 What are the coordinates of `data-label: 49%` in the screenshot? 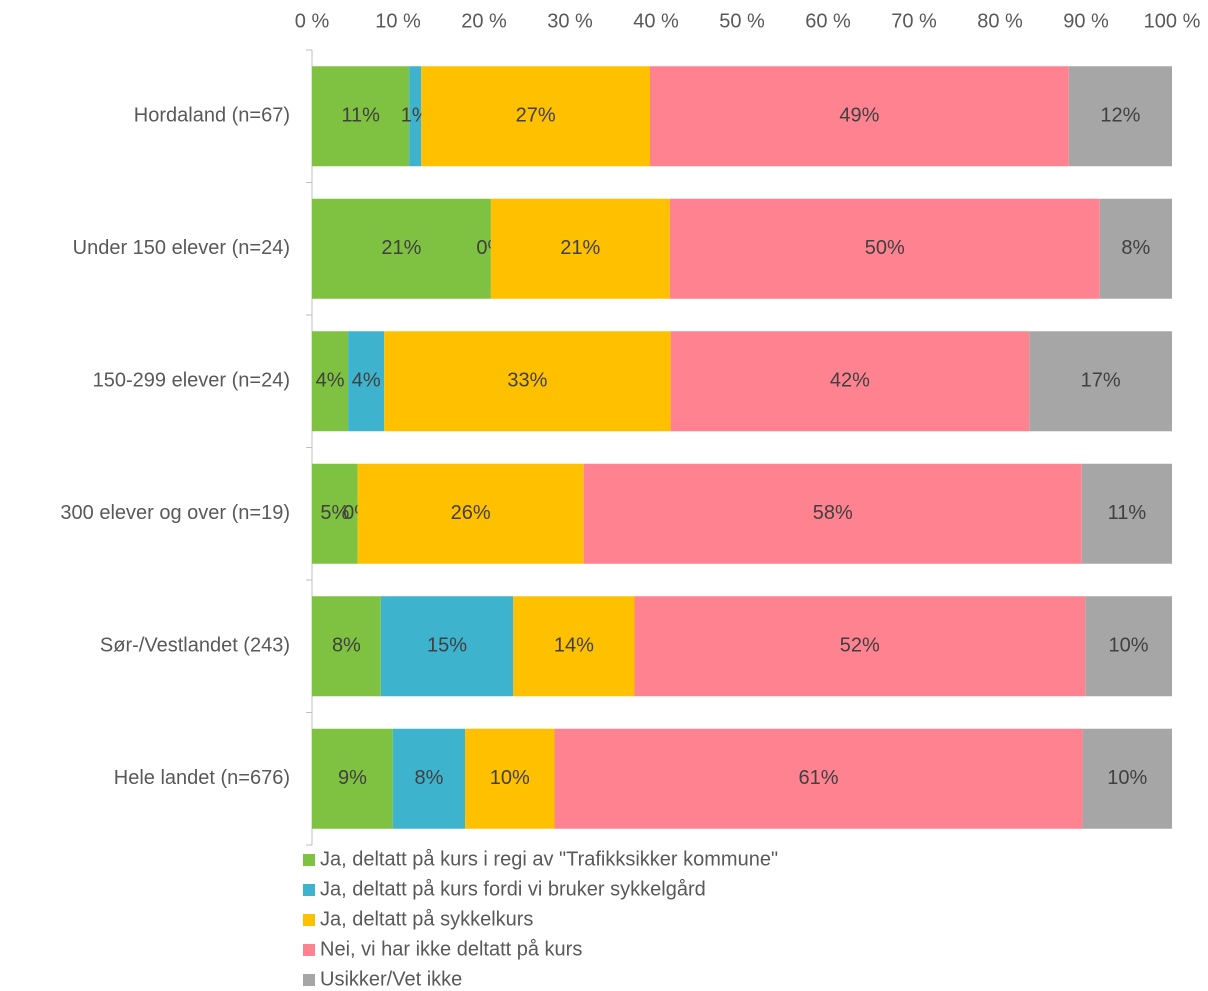 It's located at (859, 116).